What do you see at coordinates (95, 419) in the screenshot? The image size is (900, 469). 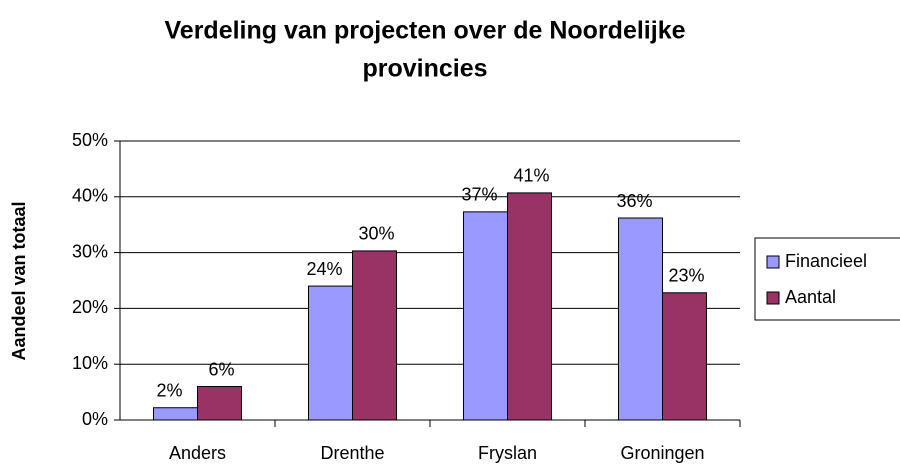 I see `y-tick-label: 0%` at bounding box center [95, 419].